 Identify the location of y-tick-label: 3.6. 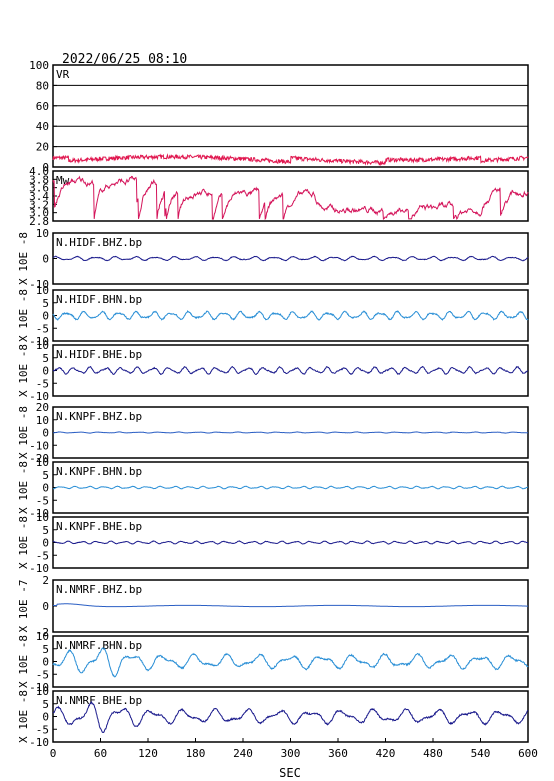
(39, 188).